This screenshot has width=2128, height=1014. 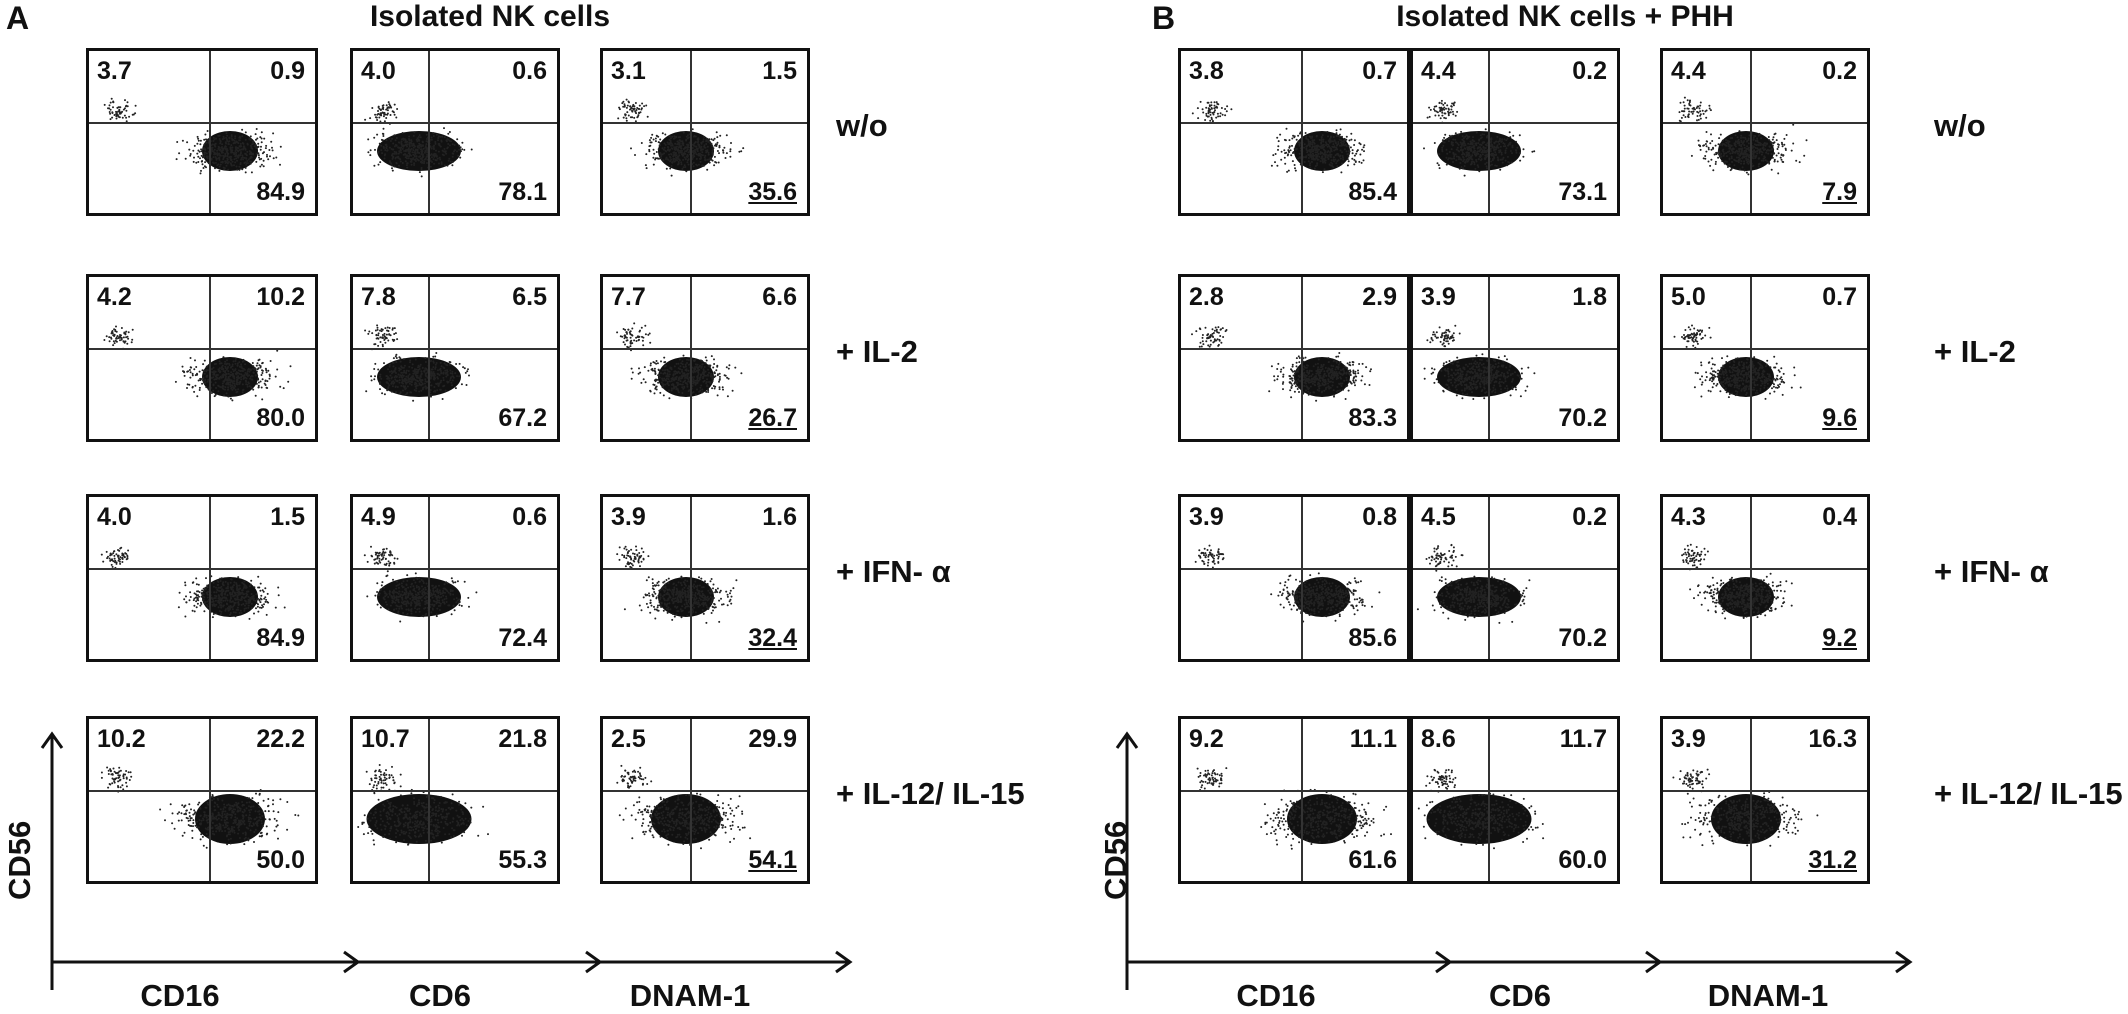 What do you see at coordinates (1582, 860) in the screenshot?
I see `quadrant-lower-right-value: 60.0` at bounding box center [1582, 860].